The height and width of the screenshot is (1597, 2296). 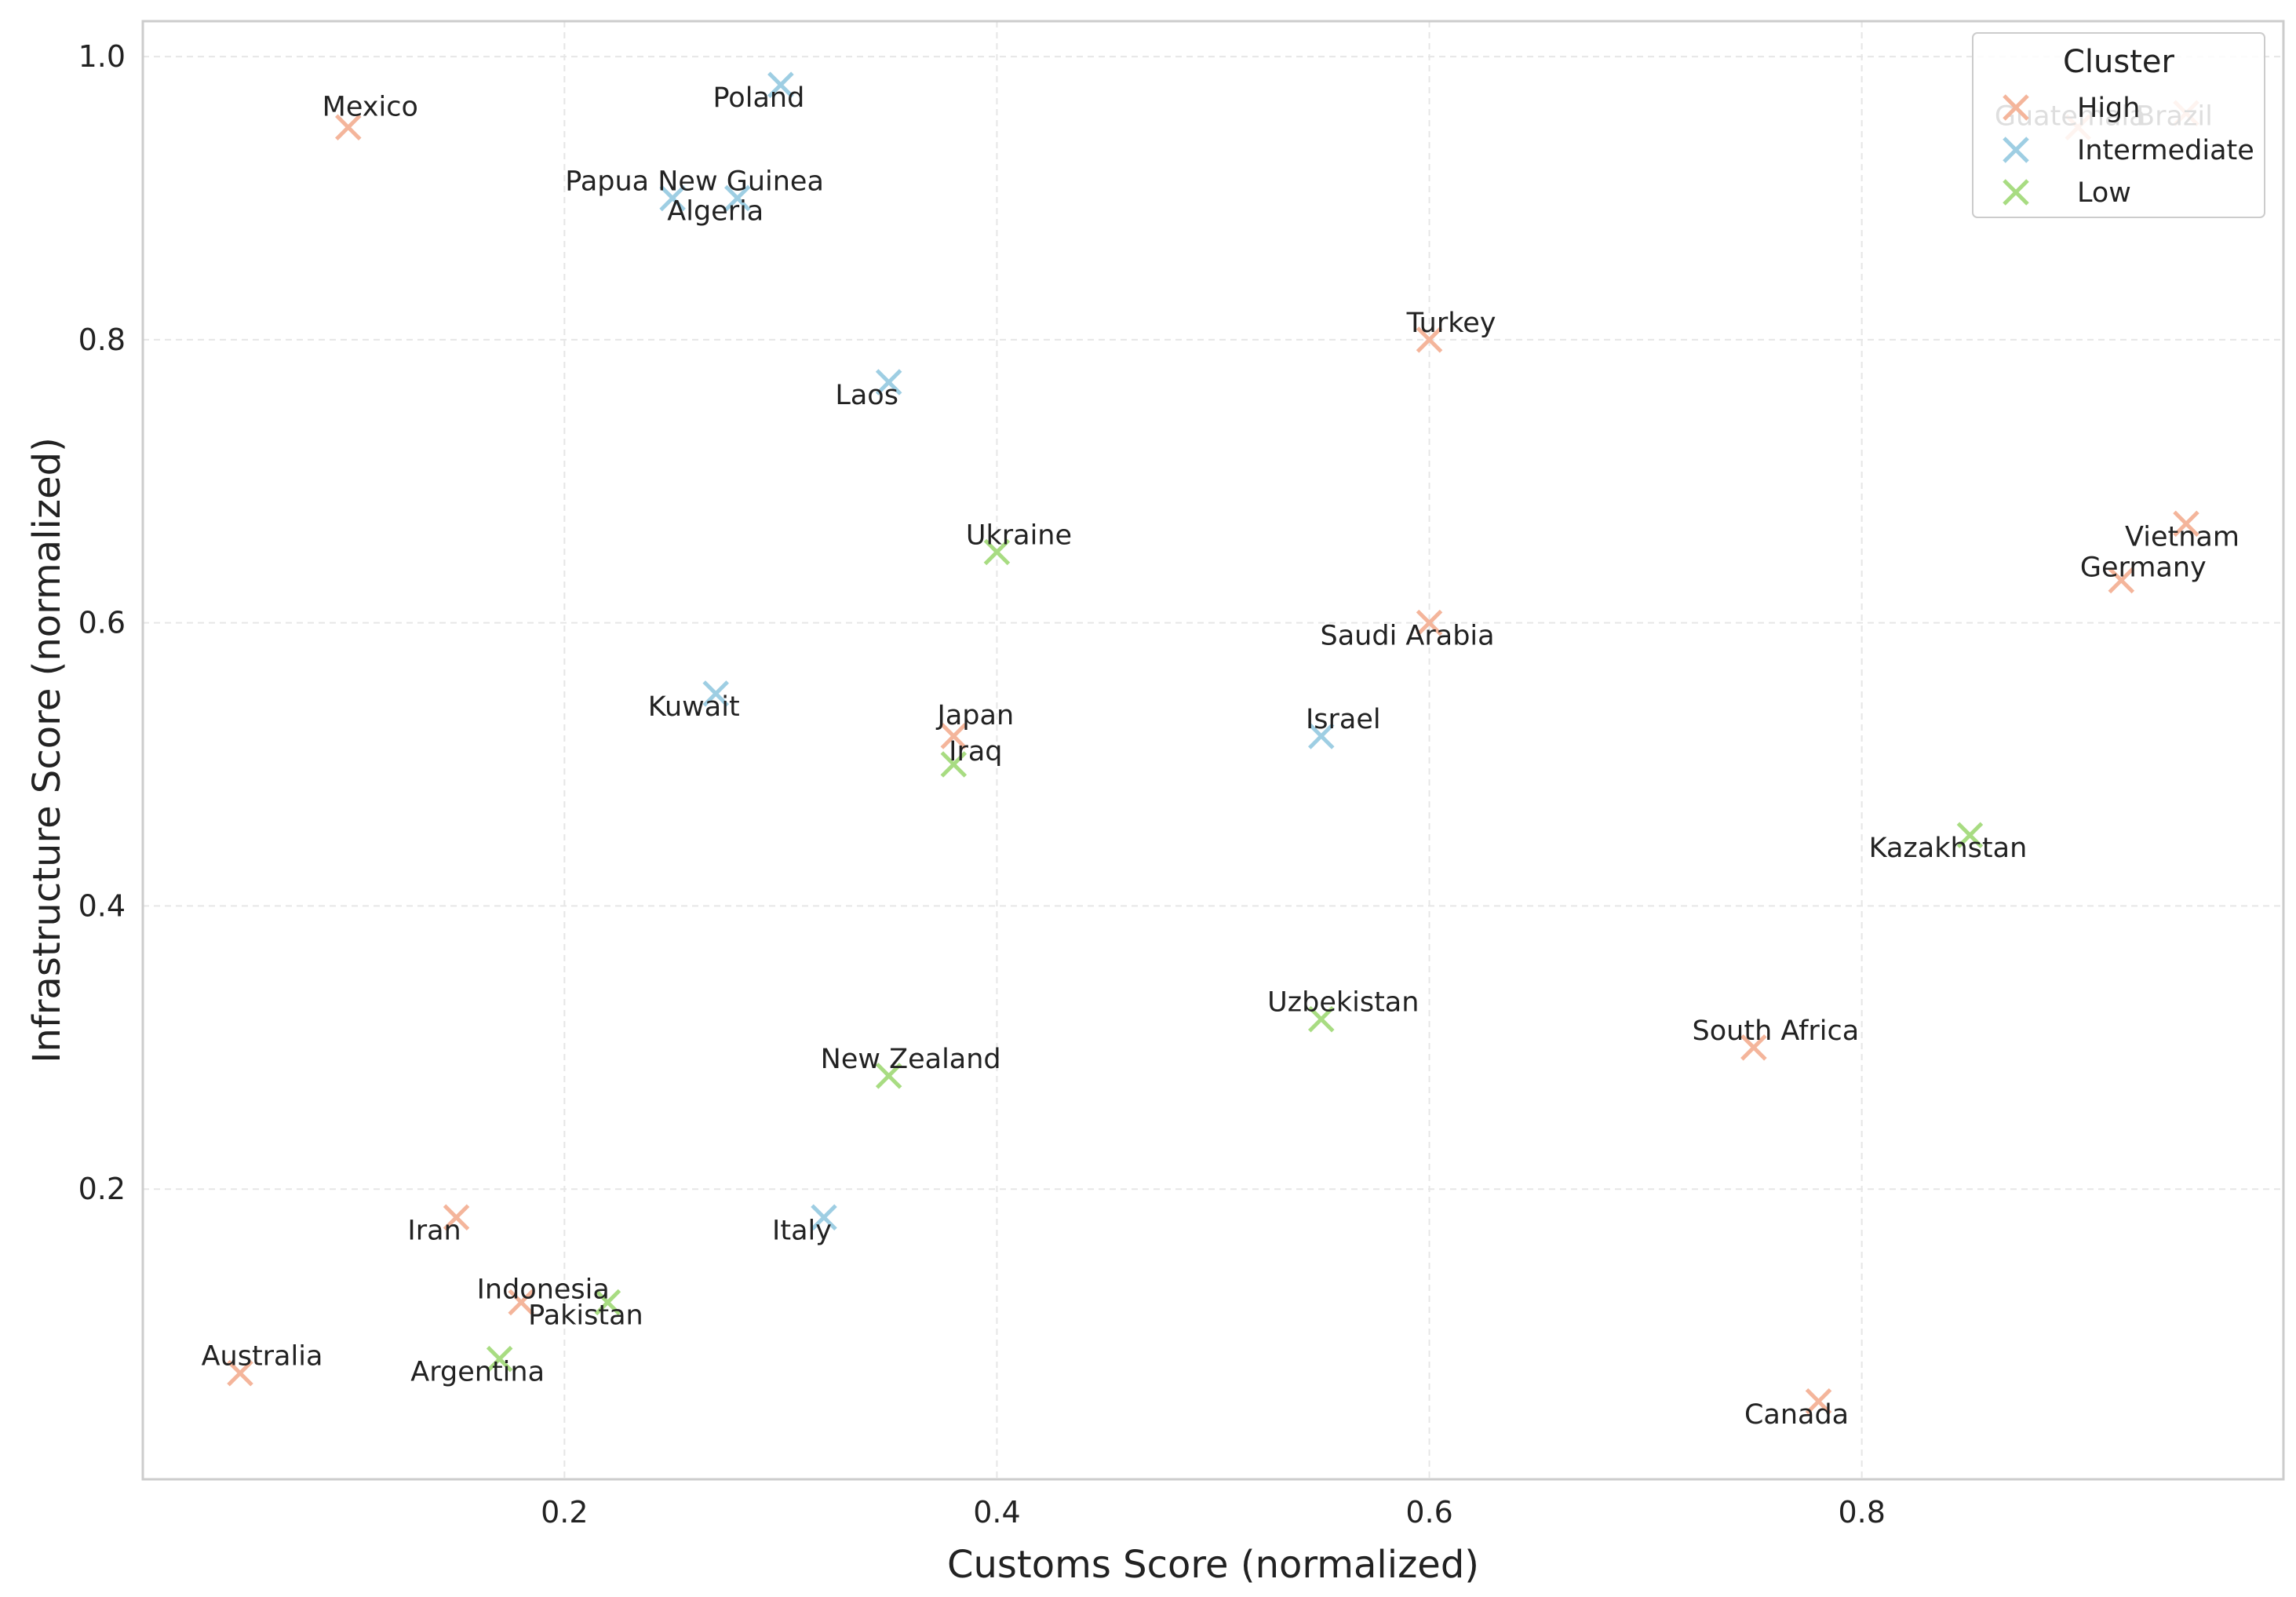 What do you see at coordinates (1948, 849) in the screenshot?
I see `point-label-kazakhstan: Kazakhstan` at bounding box center [1948, 849].